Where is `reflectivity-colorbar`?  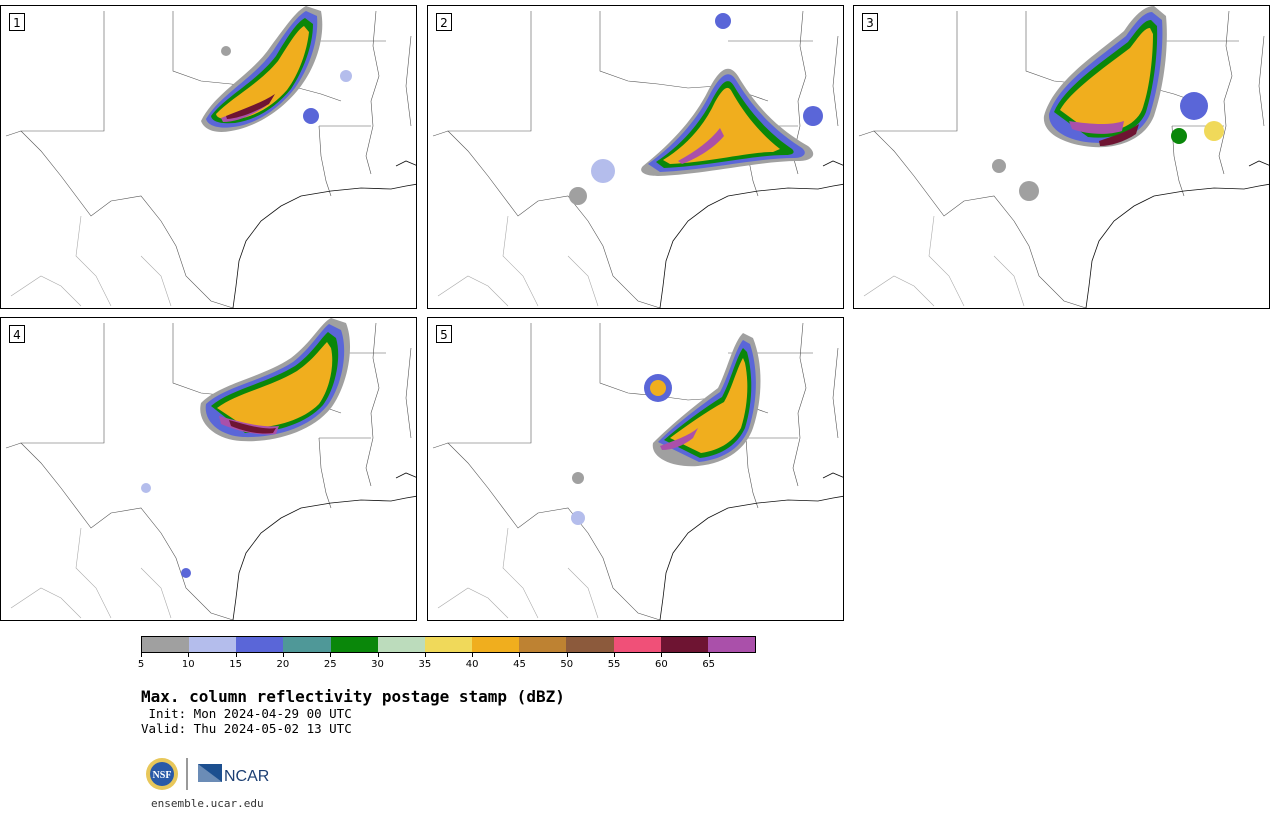
reflectivity-colorbar is located at coordinates (448, 644).